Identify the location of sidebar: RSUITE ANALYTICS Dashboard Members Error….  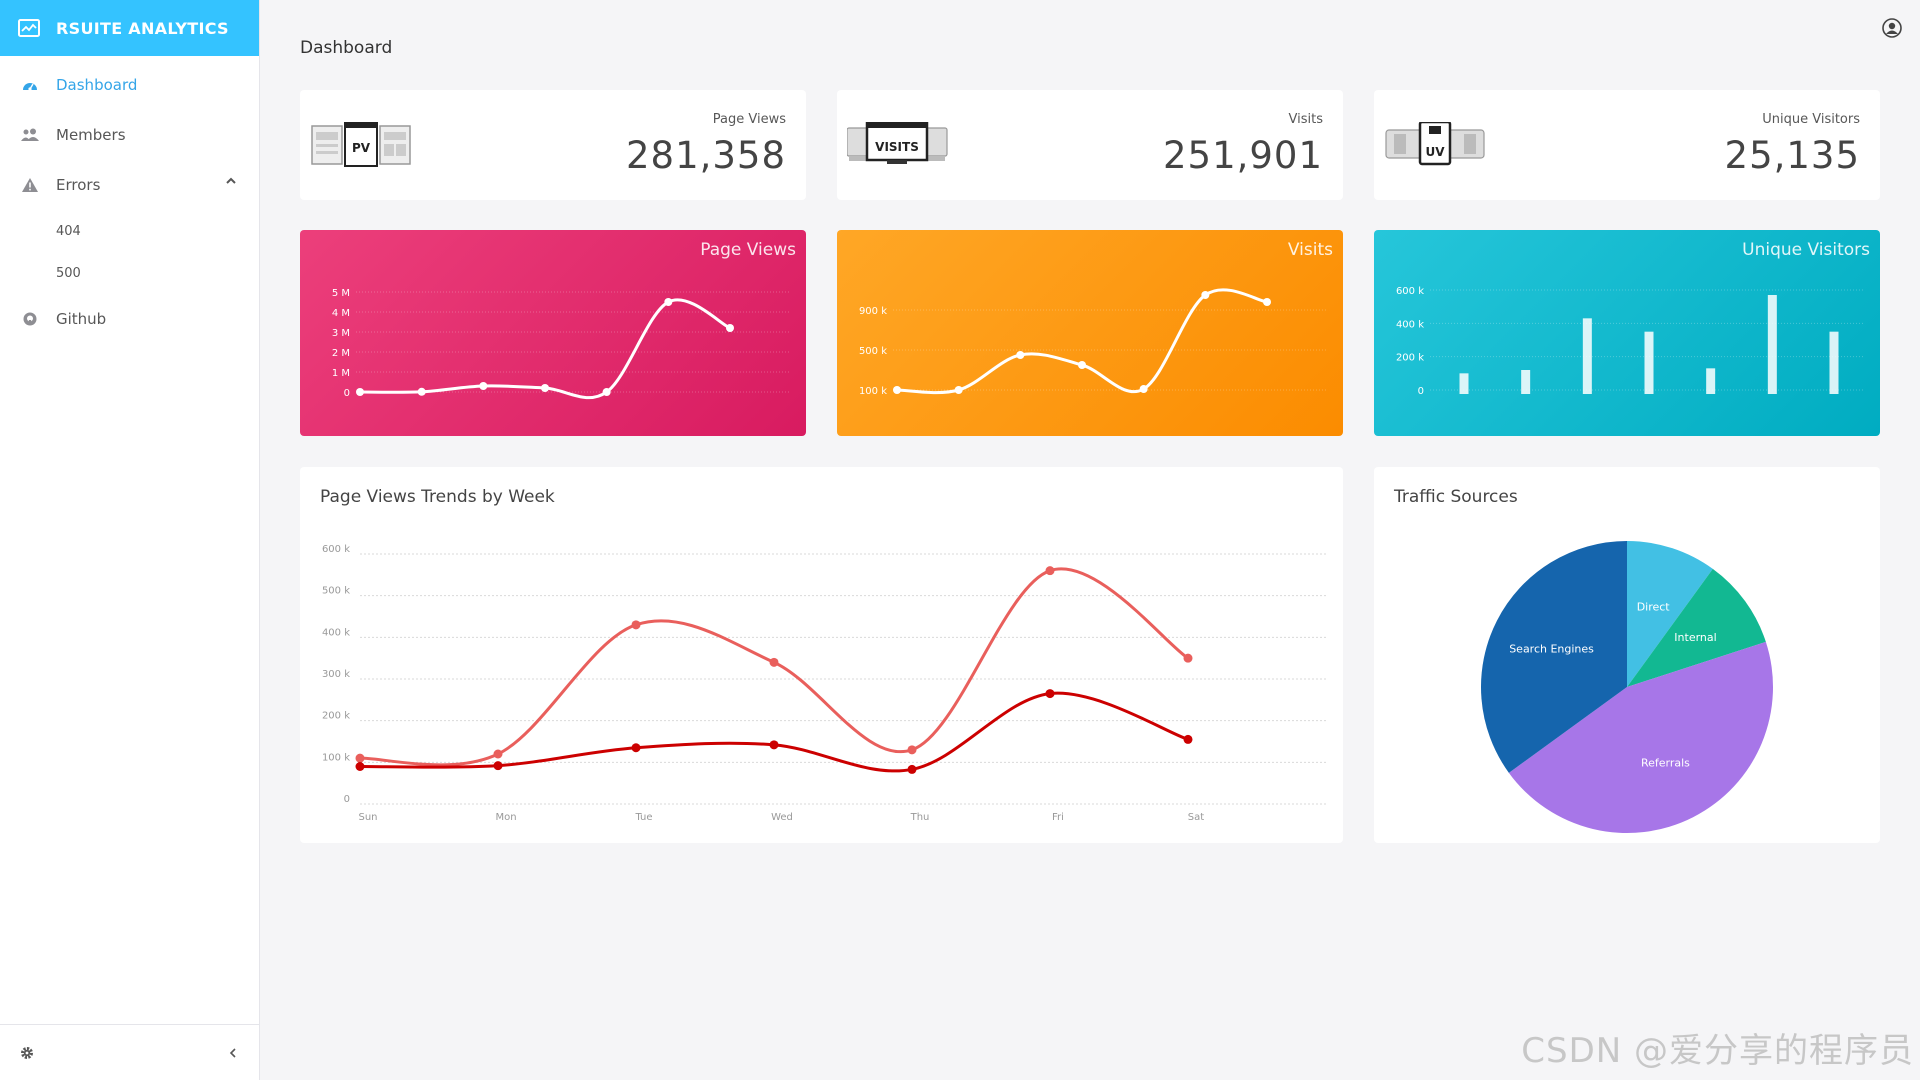
(130, 540).